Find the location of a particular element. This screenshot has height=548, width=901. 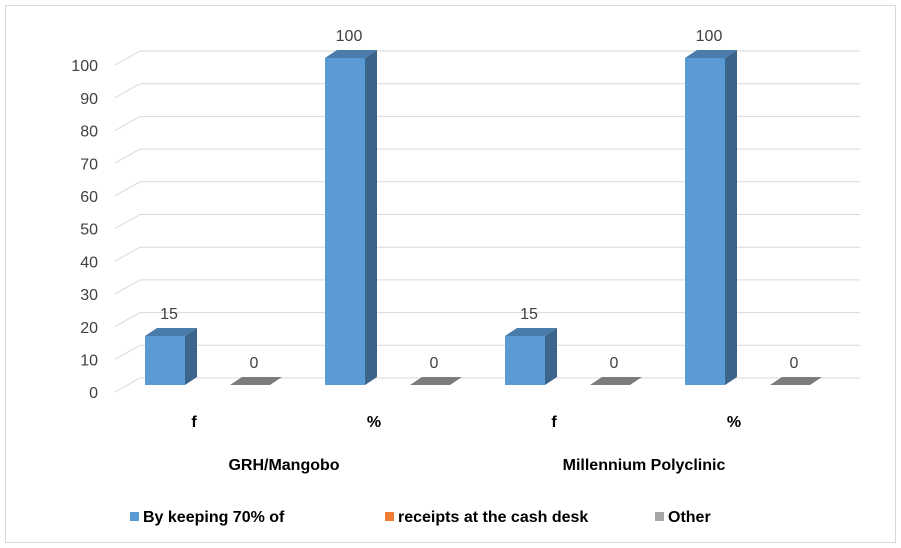

y-tick-label: 20 is located at coordinates (89, 328).